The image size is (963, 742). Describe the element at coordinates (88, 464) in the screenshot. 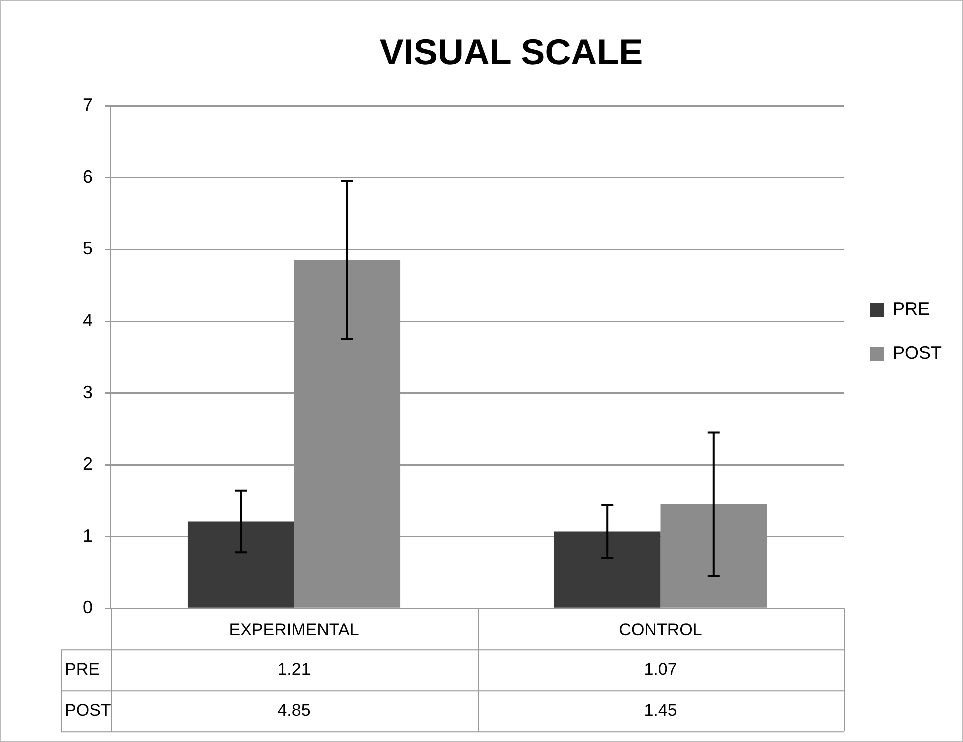

I see `y-tick-label: 2` at that location.